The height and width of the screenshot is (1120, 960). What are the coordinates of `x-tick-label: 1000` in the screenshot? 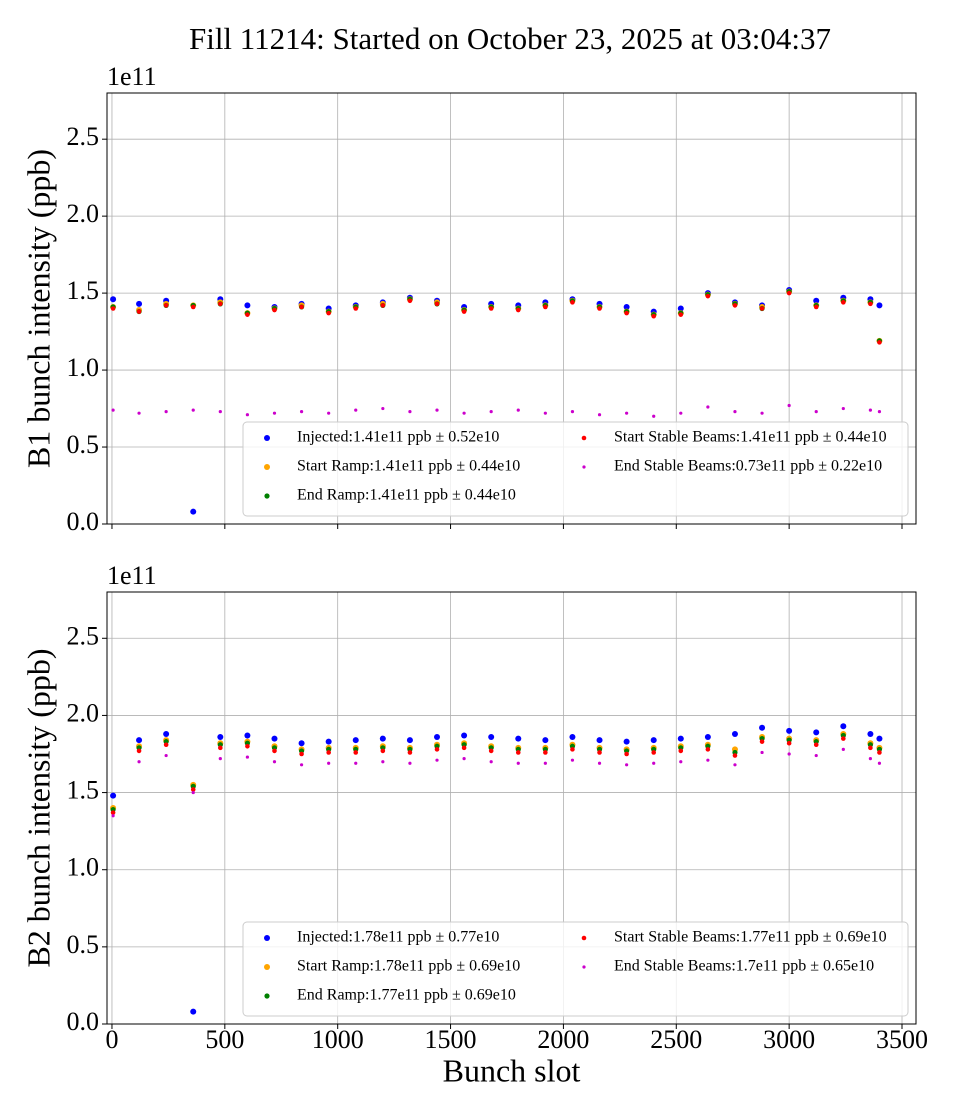 It's located at (338, 1039).